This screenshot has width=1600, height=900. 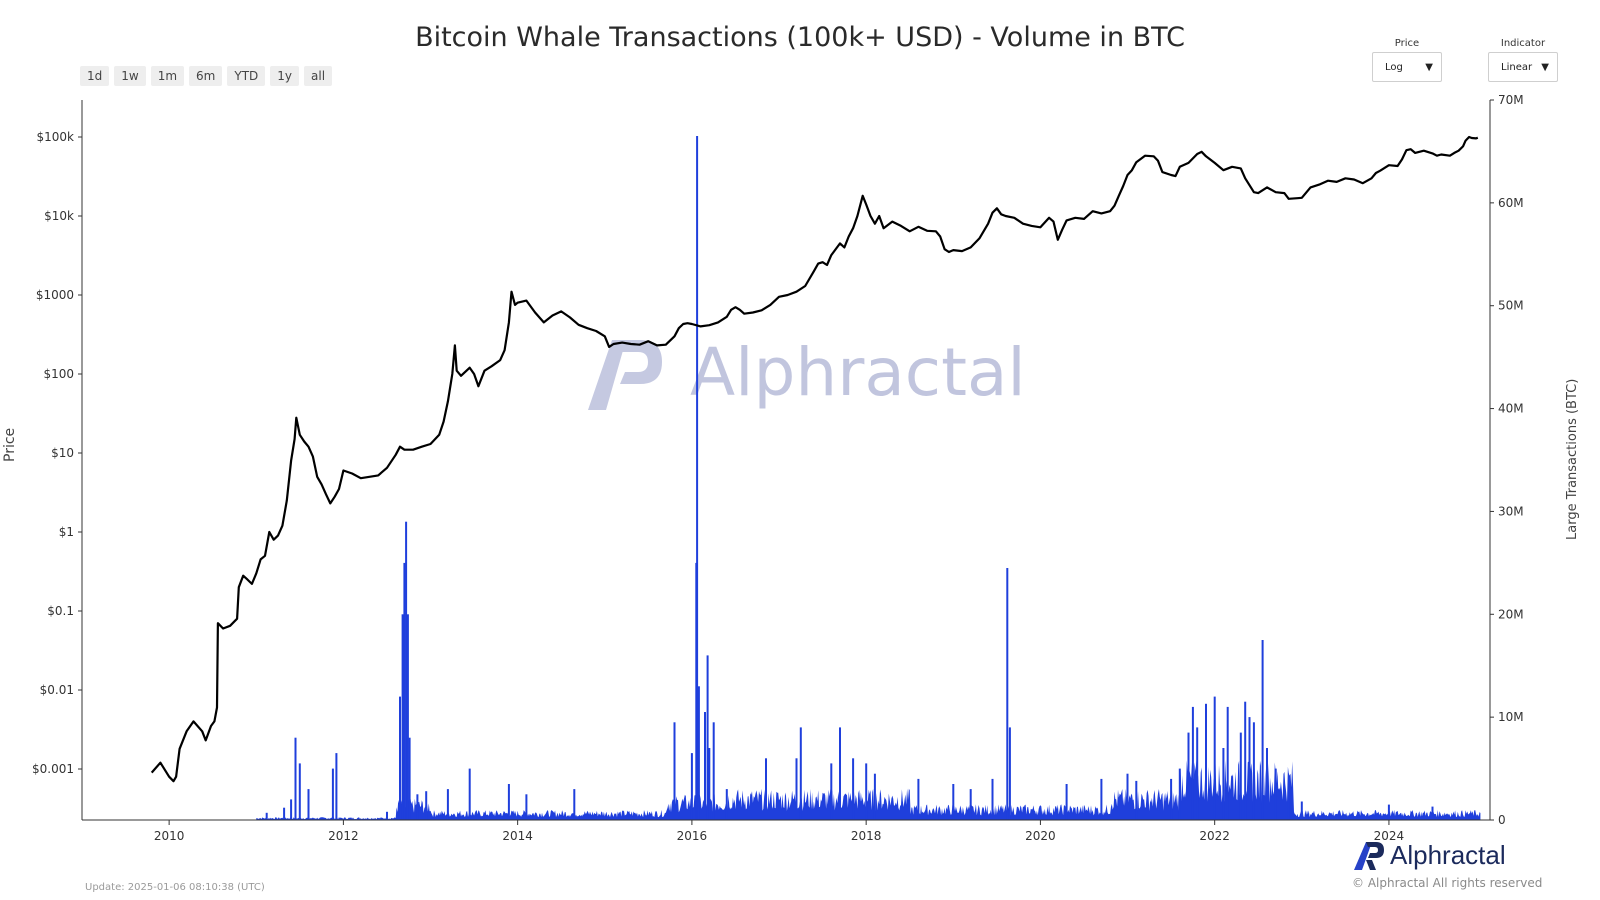 I want to click on volume-base-area, so click(x=868, y=790).